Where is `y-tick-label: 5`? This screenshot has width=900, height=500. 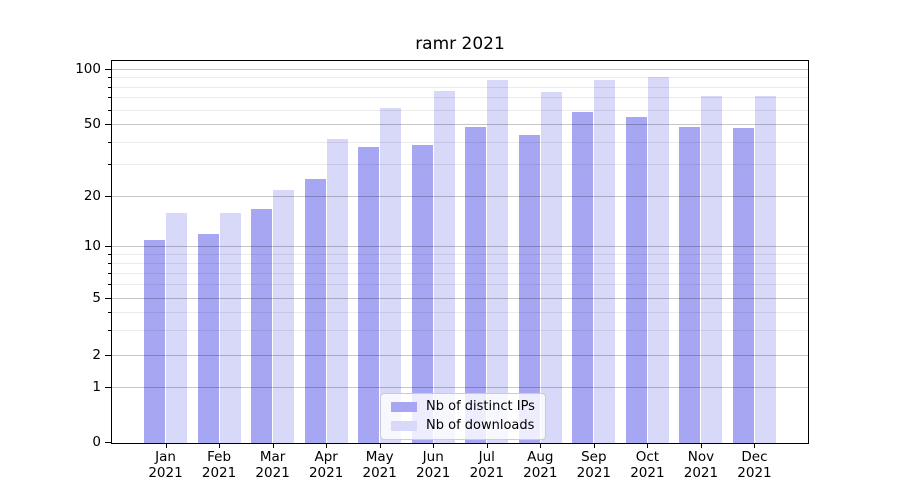
y-tick-label: 5 is located at coordinates (96, 298).